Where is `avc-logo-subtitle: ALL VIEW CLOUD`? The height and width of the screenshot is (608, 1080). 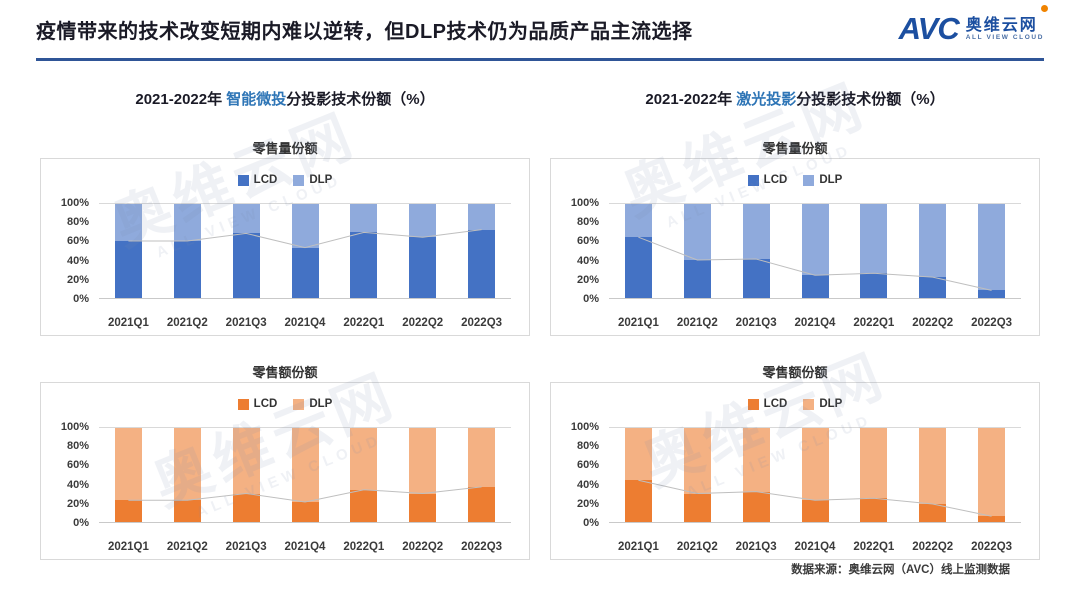 avc-logo-subtitle: ALL VIEW CLOUD is located at coordinates (1004, 38).